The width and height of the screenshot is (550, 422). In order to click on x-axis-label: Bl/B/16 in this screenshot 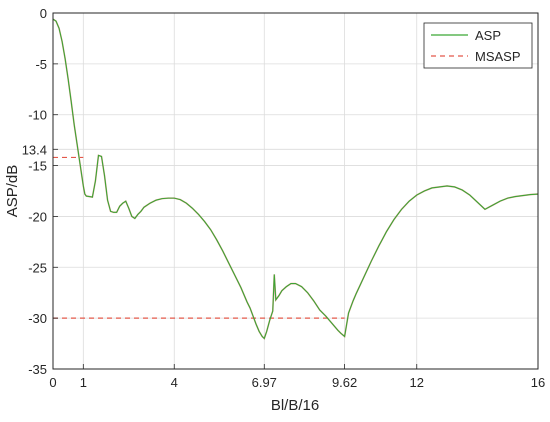, I will do `click(295, 405)`.